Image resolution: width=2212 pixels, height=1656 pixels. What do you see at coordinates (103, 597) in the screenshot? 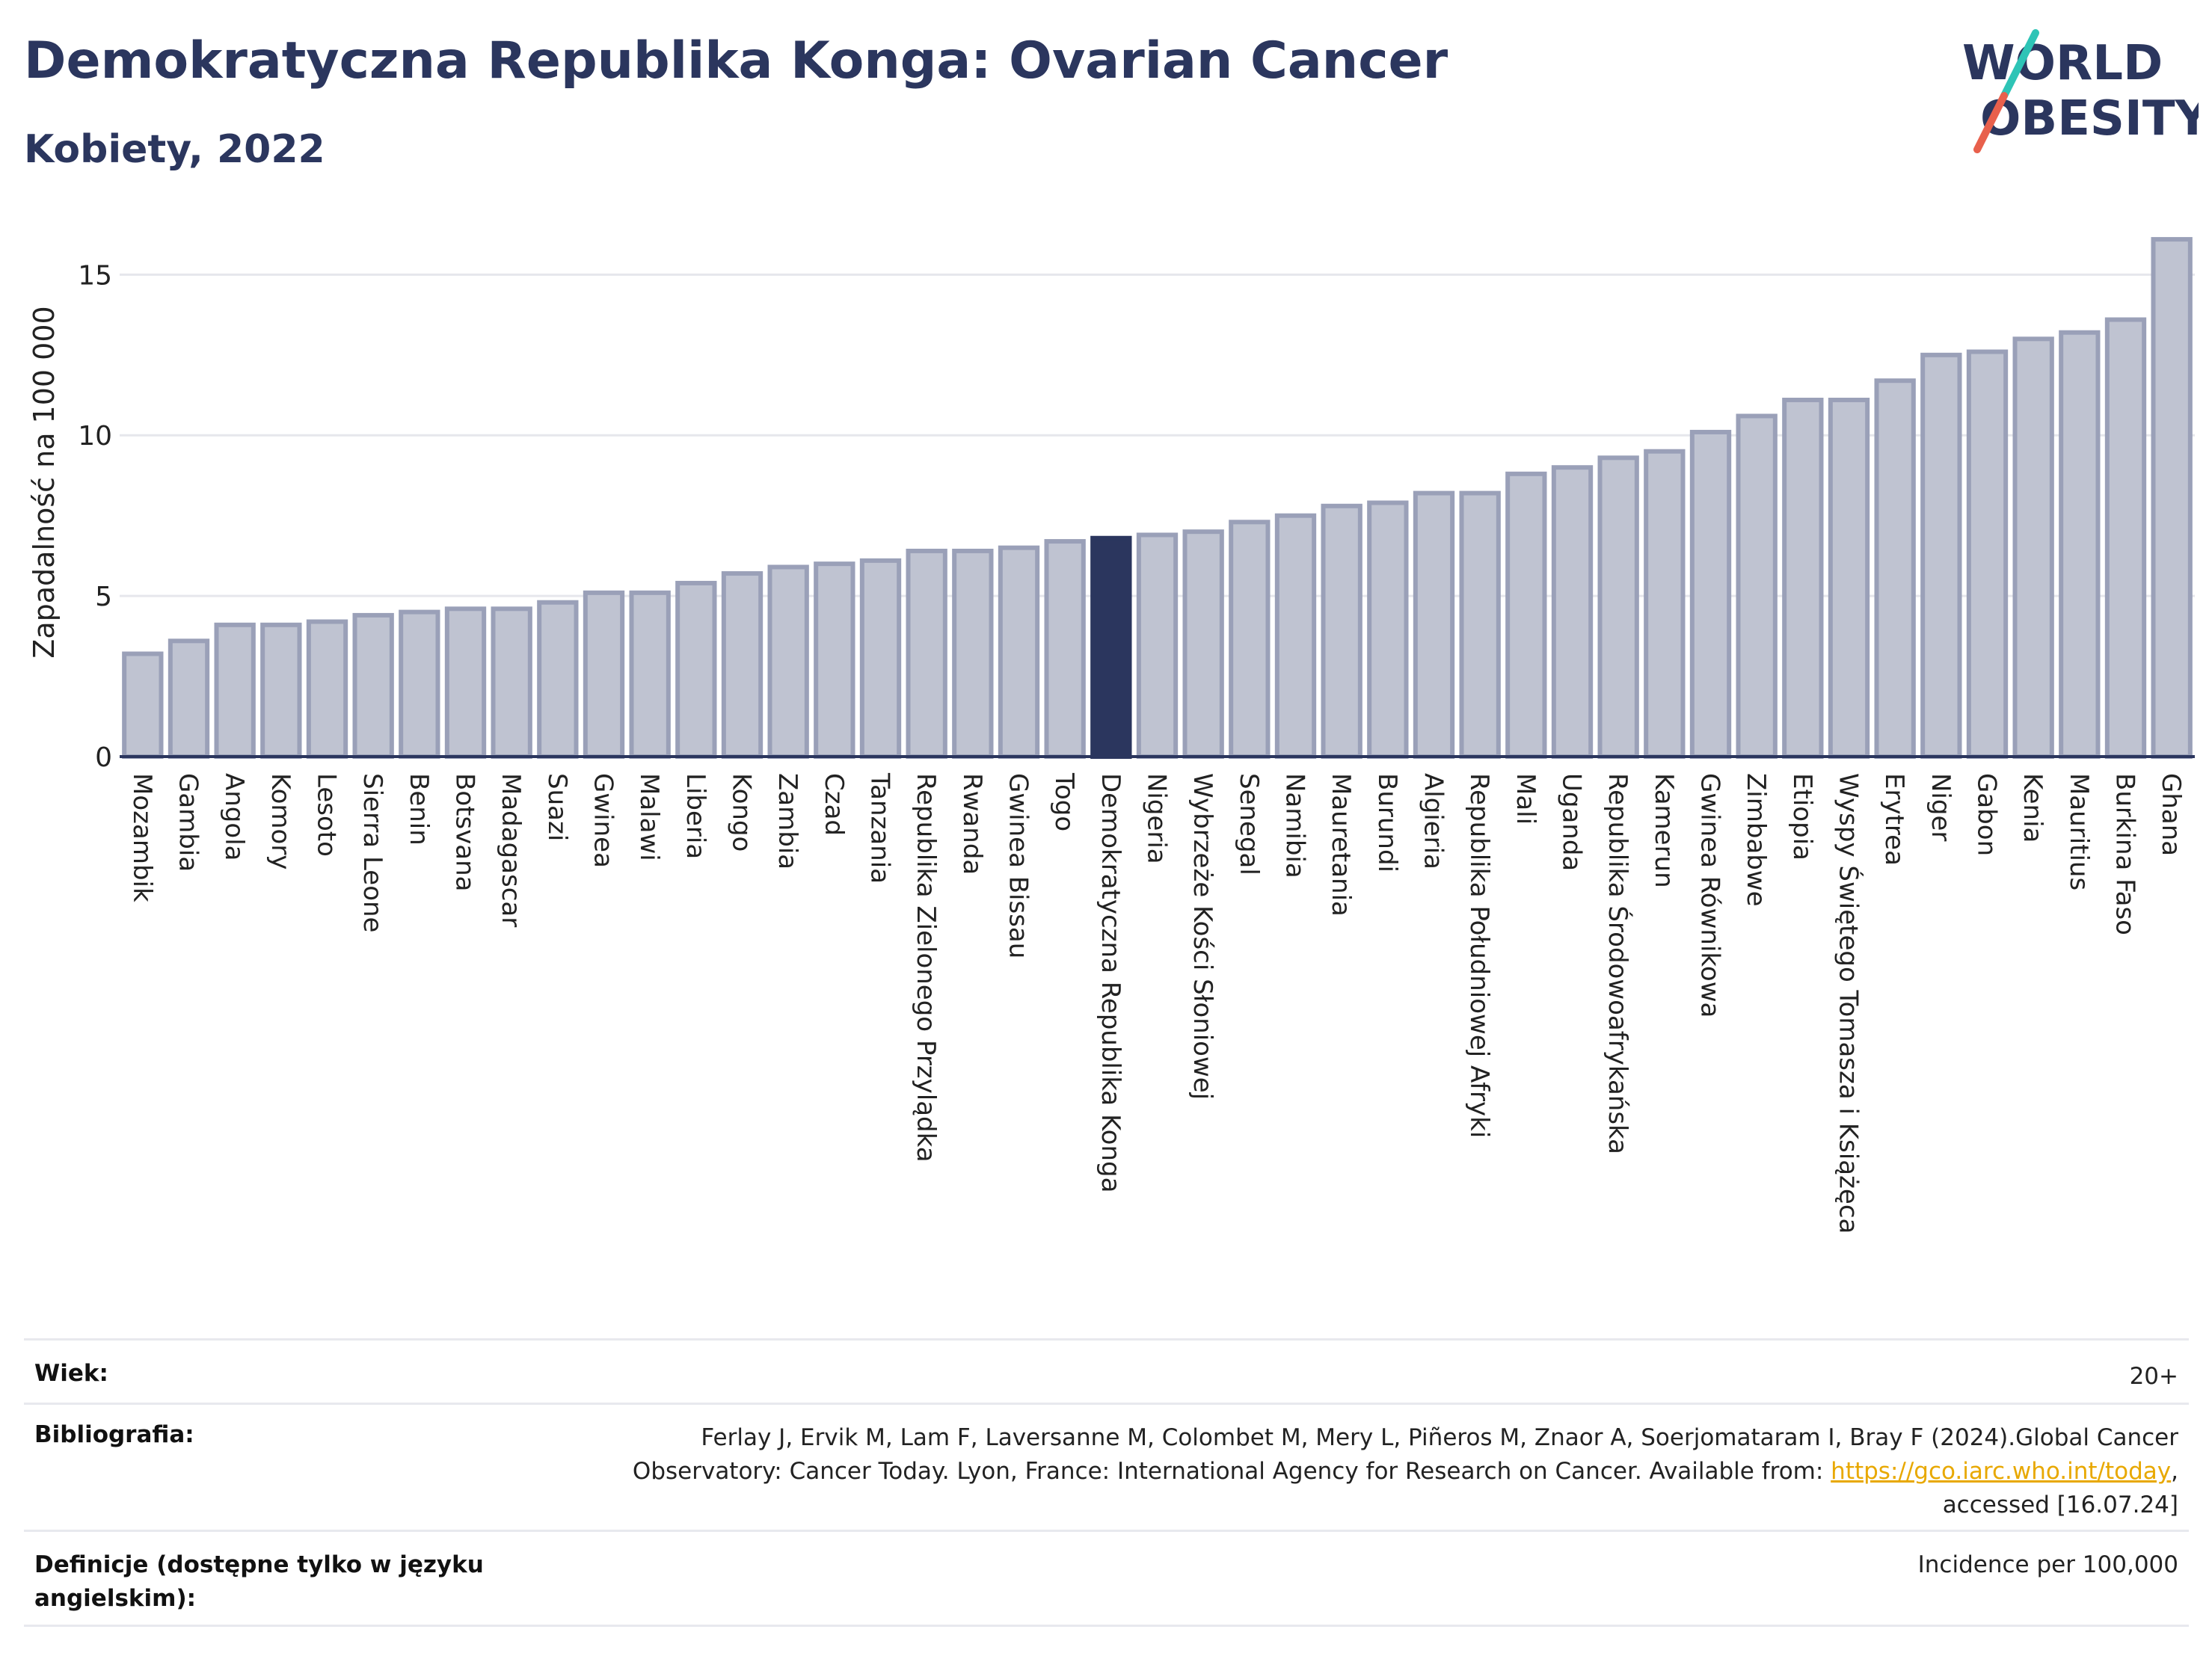
I see `y-tick-label: 5` at bounding box center [103, 597].